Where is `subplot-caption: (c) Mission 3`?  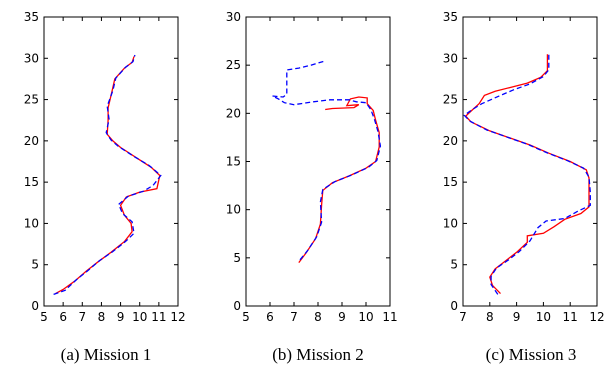
subplot-caption: (c) Mission 3 is located at coordinates (531, 354).